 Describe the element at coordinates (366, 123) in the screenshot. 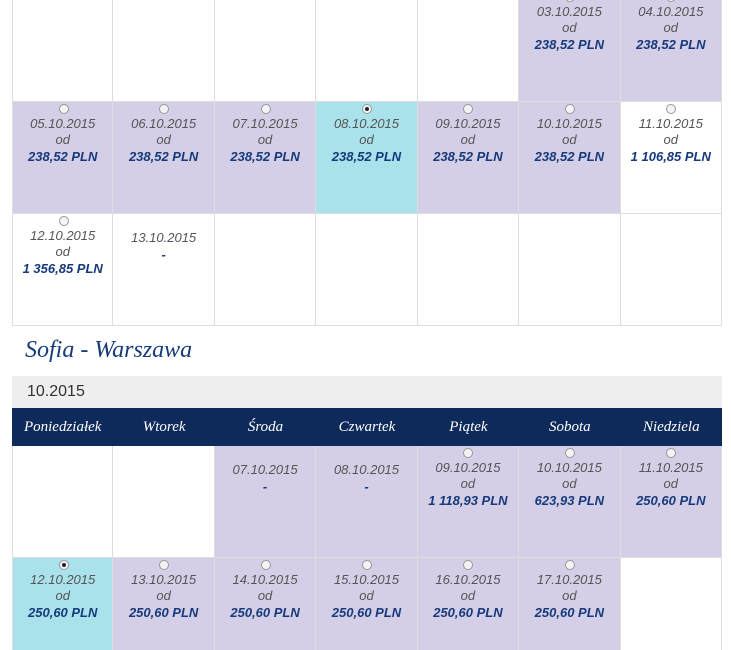

I see `date: 08.10.2015` at that location.